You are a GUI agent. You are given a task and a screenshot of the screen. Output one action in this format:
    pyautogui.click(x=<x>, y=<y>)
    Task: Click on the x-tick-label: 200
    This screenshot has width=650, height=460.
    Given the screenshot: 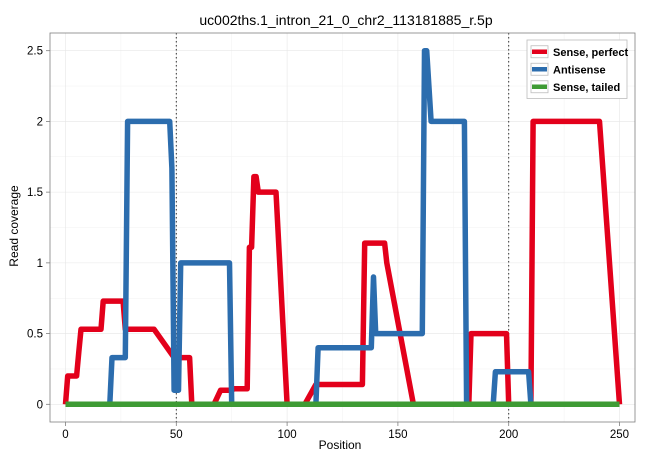 What is the action you would take?
    pyautogui.click(x=508, y=435)
    